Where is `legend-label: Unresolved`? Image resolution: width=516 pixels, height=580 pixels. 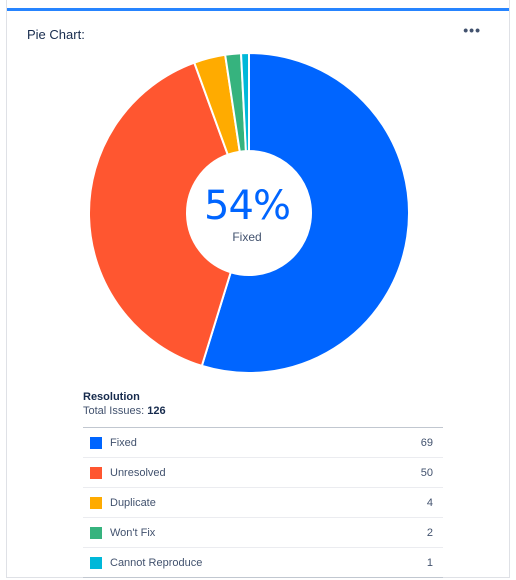 legend-label: Unresolved is located at coordinates (138, 473).